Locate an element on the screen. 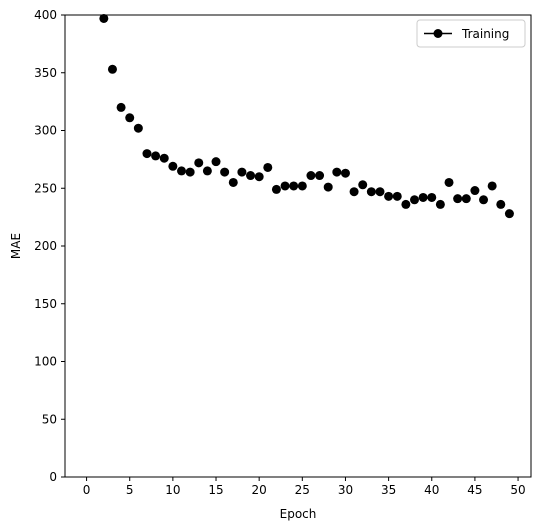 The width and height of the screenshot is (540, 530). legend-label: Training is located at coordinates (485, 34).